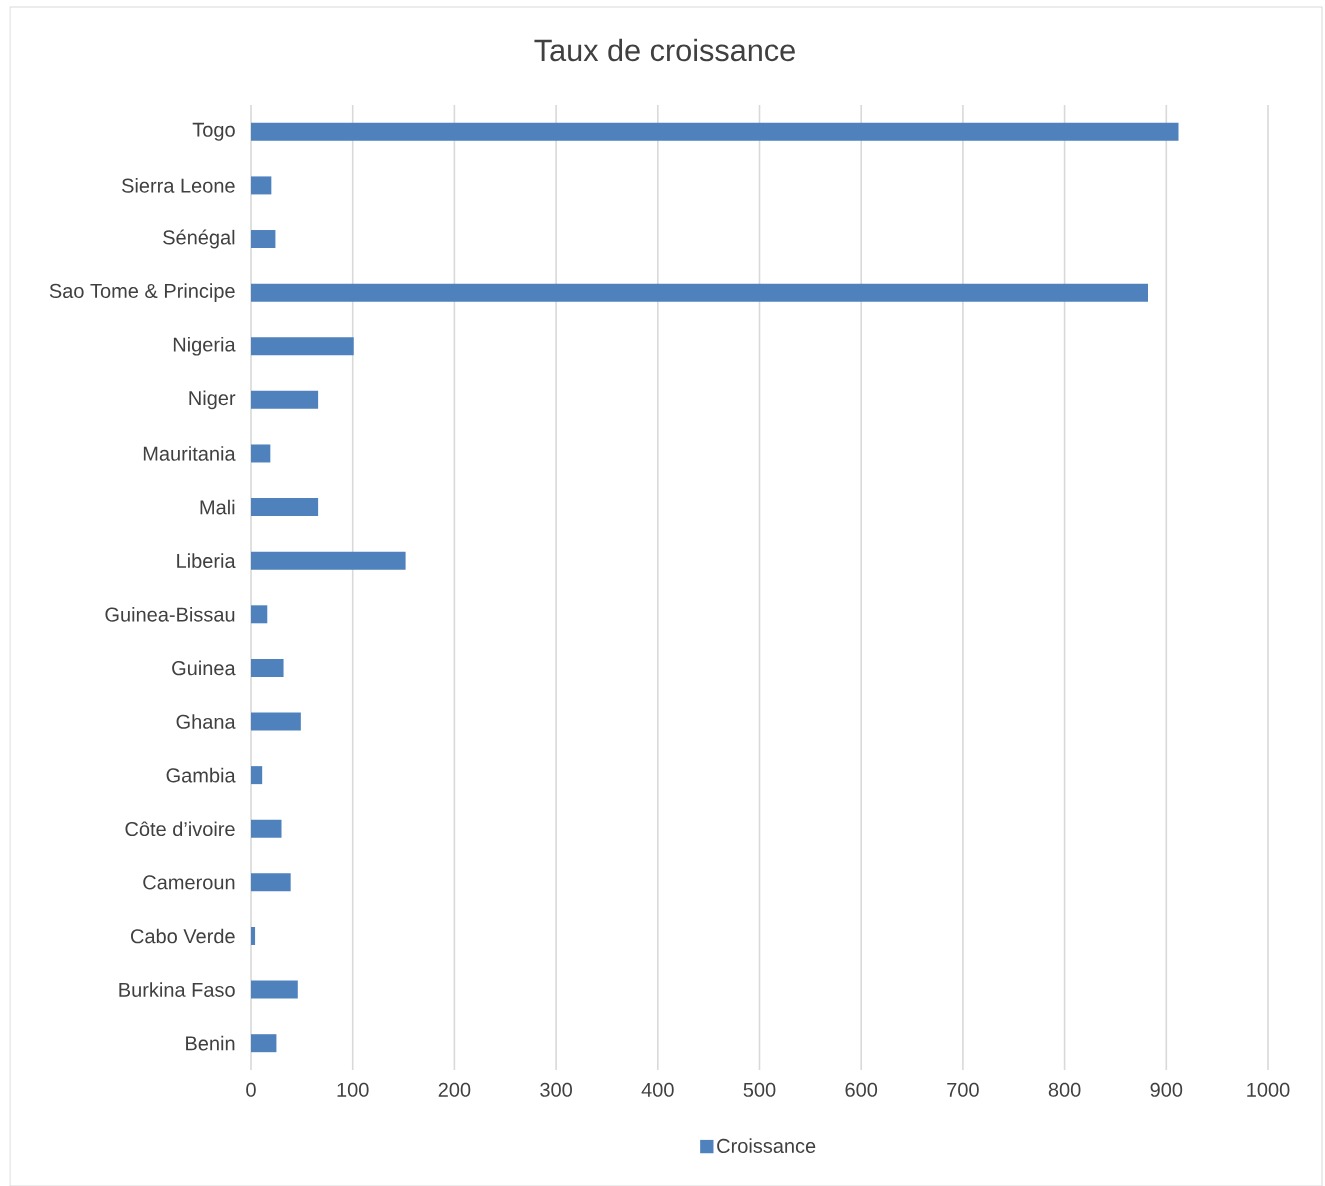 This screenshot has height=1186, width=1325. What do you see at coordinates (963, 1089) in the screenshot?
I see `x-tick-label: 700` at bounding box center [963, 1089].